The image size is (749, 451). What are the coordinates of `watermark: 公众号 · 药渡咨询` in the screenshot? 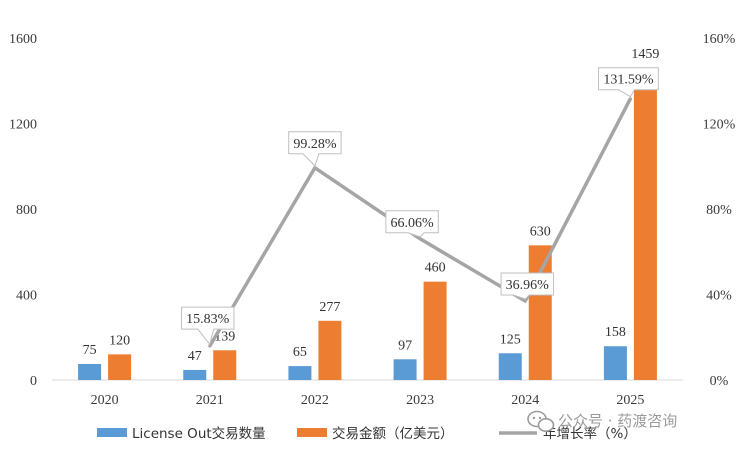 It's located at (602, 421).